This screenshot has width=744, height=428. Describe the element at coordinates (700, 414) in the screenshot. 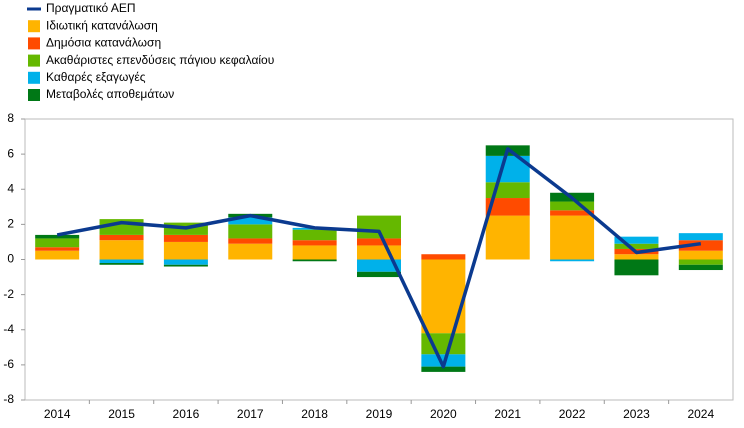

I see `x-tick-label: 2024` at that location.